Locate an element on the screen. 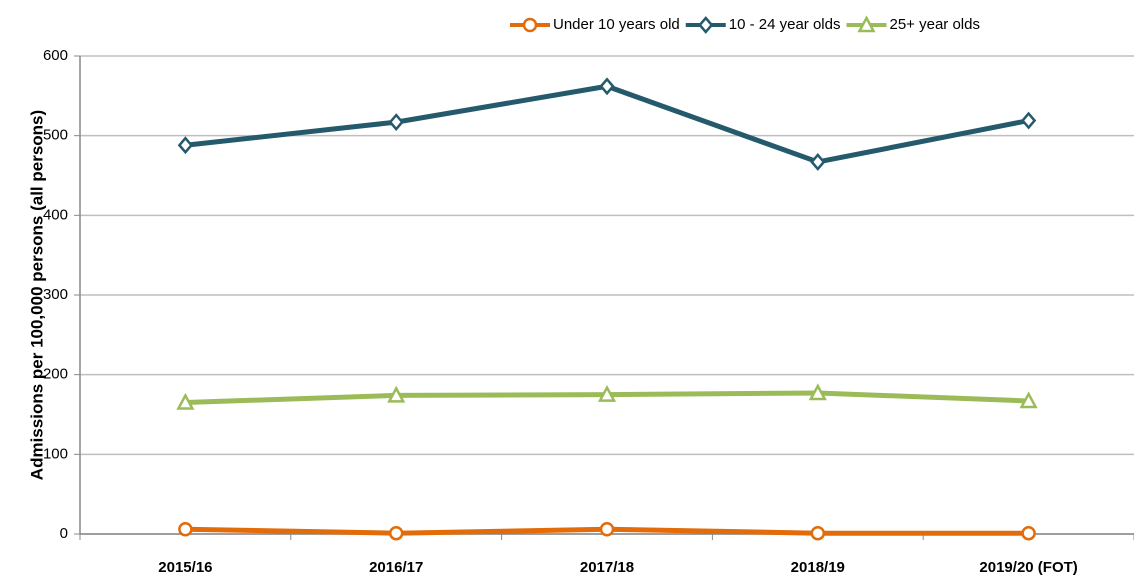 The image size is (1134, 579). y-tick-label: 300 is located at coordinates (55, 294).